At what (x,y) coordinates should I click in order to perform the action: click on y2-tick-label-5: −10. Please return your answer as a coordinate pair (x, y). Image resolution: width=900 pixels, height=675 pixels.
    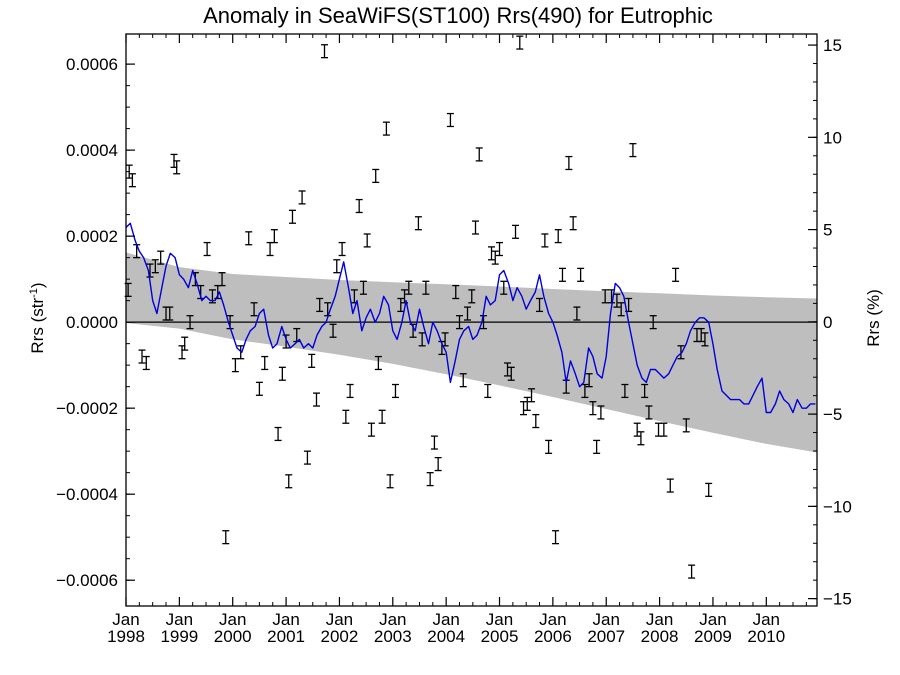
    Looking at the image, I should click on (837, 506).